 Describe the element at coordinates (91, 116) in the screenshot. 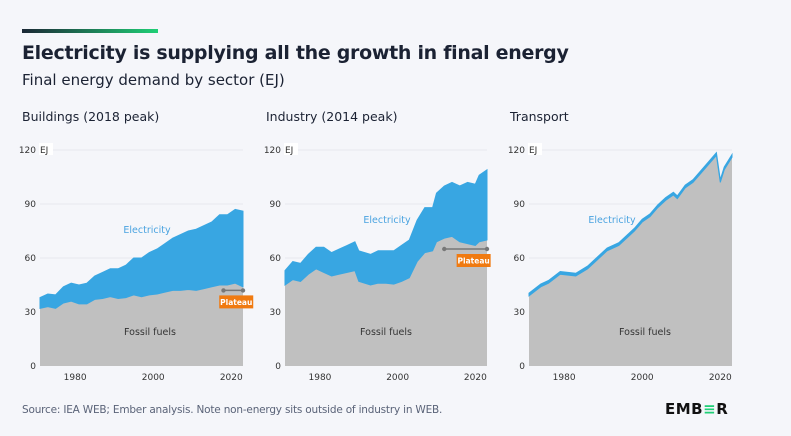

I see `panel-title-buildings: Buildings (2018 peak)` at that location.